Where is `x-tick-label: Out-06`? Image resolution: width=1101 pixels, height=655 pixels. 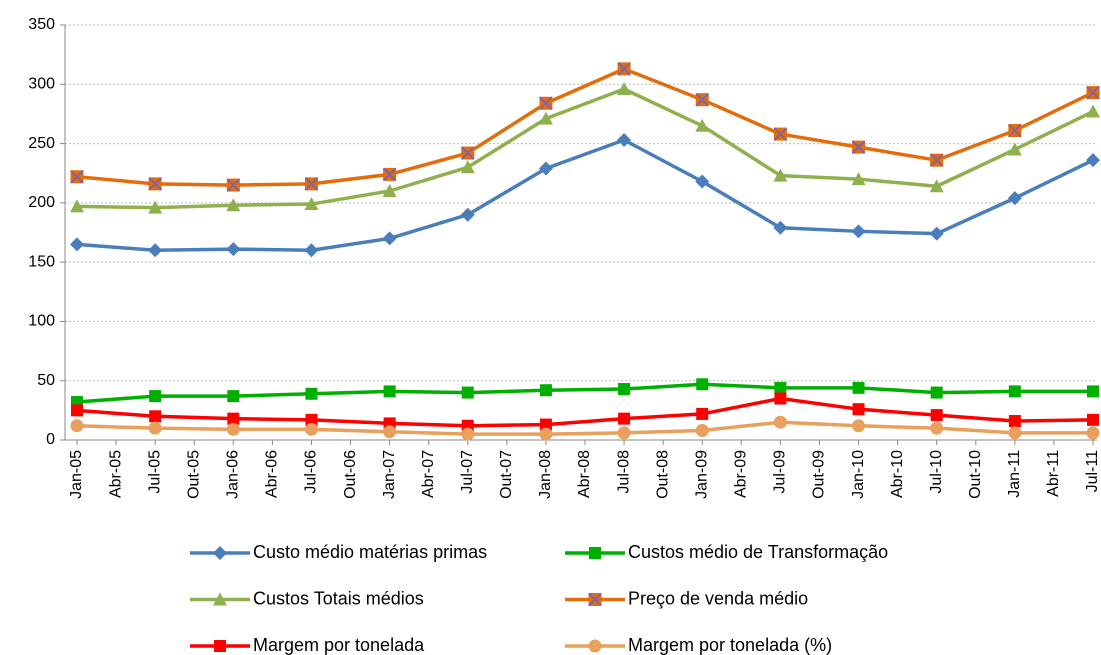 x-tick-label: Out-06 is located at coordinates (350, 474).